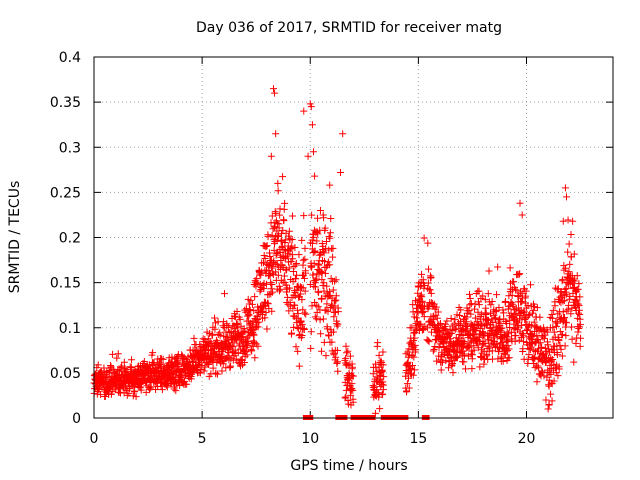 Image resolution: width=640 pixels, height=480 pixels. I want to click on y-tick-label: 0.4, so click(70, 58).